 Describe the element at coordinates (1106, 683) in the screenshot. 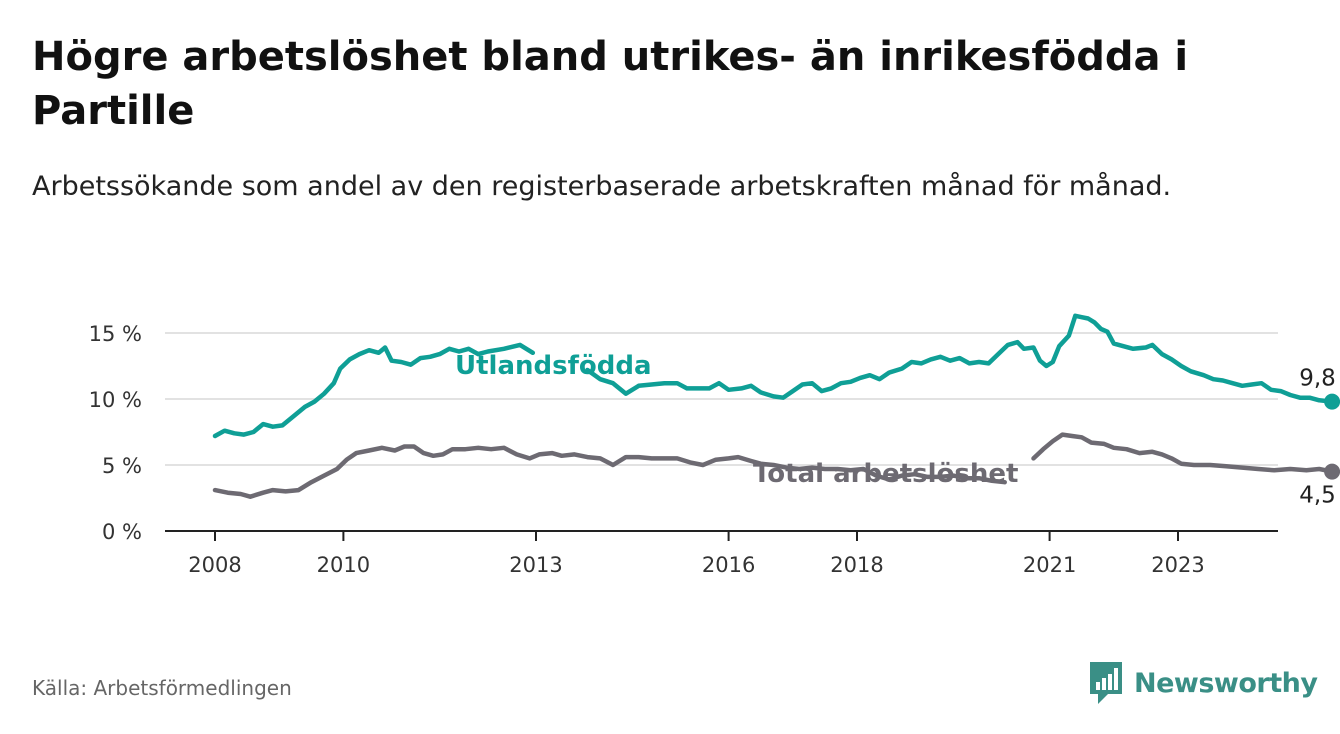

I see `newsworthy-logo-icon` at that location.